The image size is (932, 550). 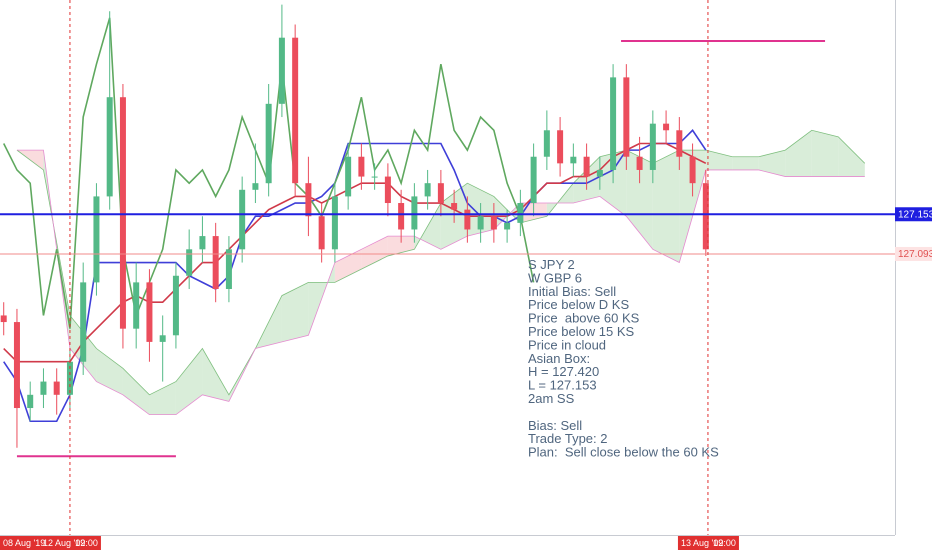 I want to click on start-label: 08 Aug '19, so click(x=24, y=543).